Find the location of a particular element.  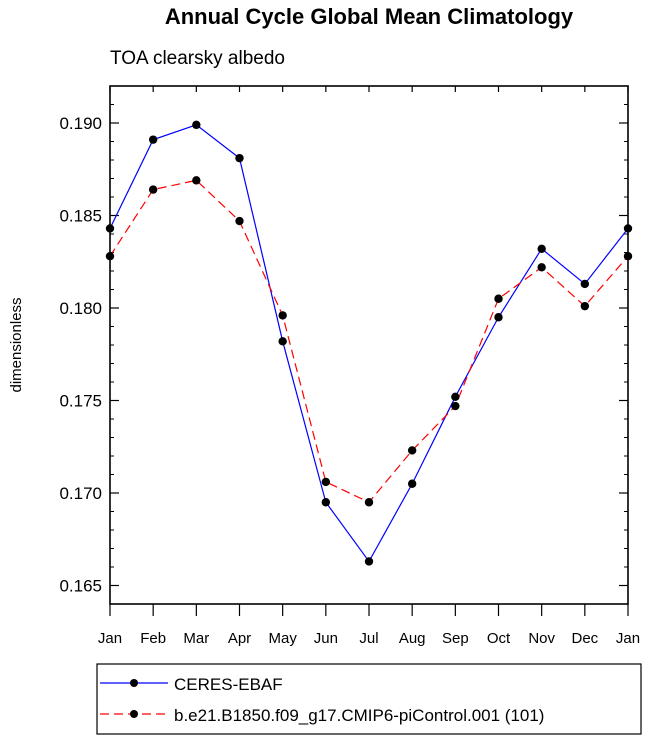

x-tick-label: May is located at coordinates (282, 638).